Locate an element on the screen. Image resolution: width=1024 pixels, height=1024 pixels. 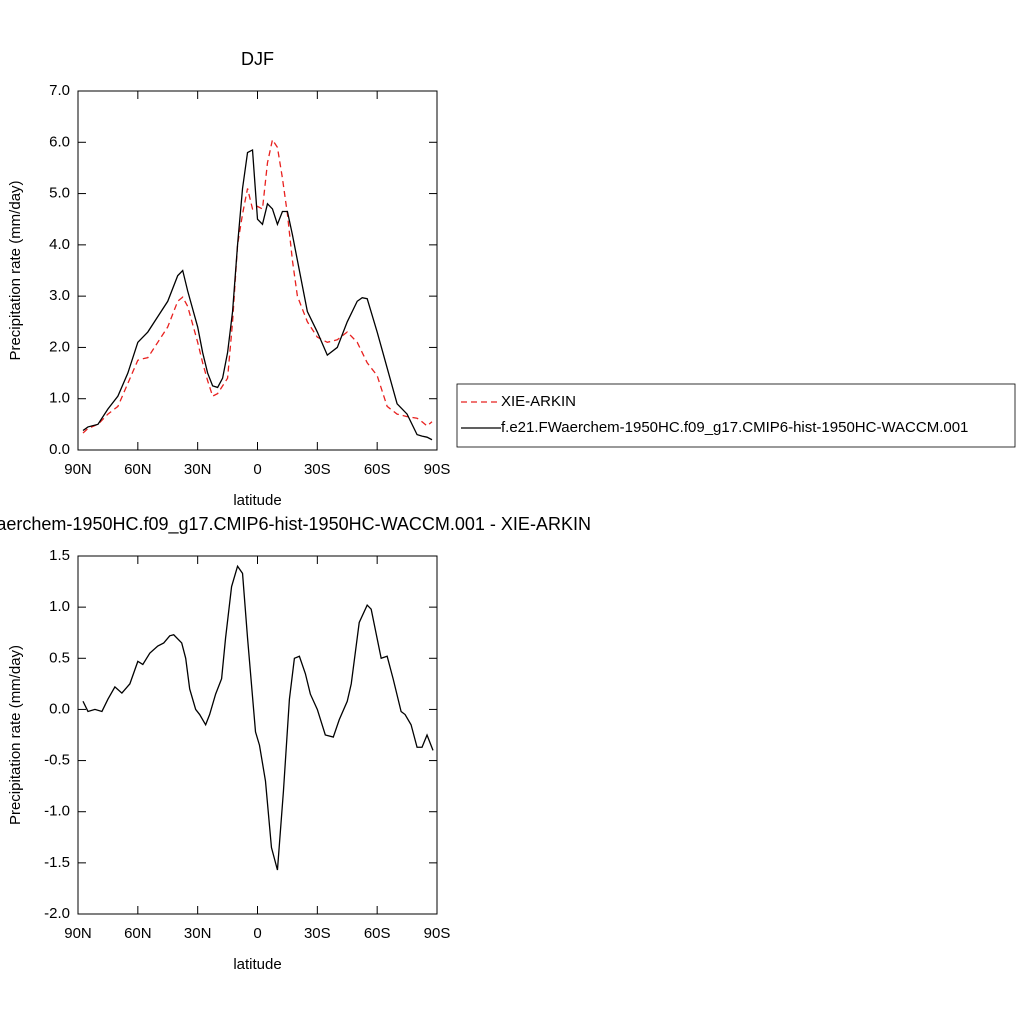
y-tick-label: -2.0 is located at coordinates (57, 913).